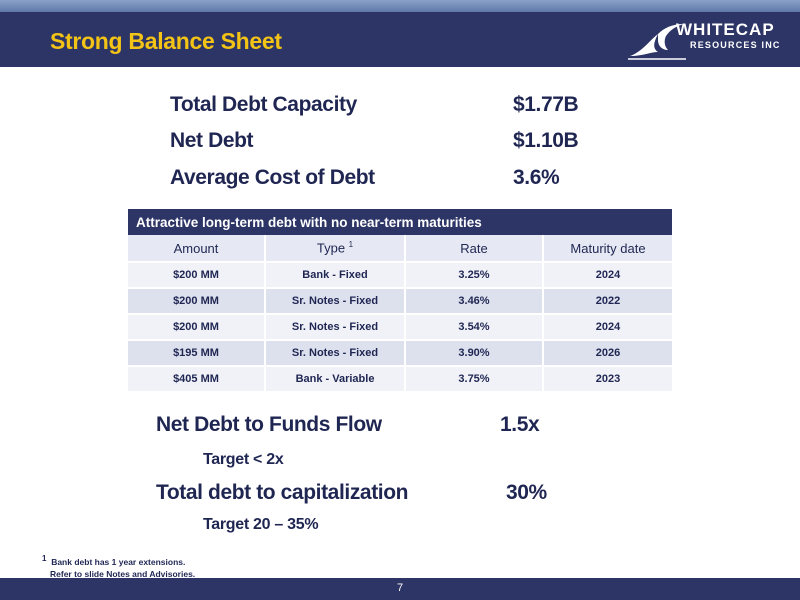 This screenshot has width=800, height=600. I want to click on column-header-rate: Rate, so click(475, 249).